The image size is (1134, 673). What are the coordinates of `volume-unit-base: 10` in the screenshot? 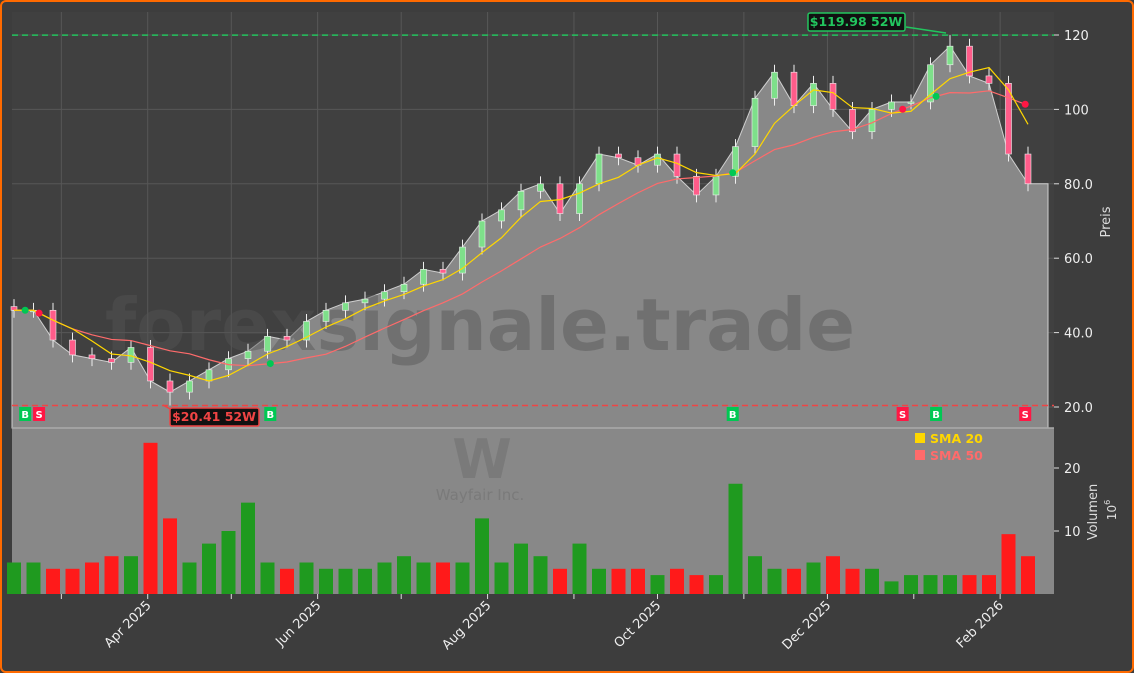 It's located at (1112, 512).